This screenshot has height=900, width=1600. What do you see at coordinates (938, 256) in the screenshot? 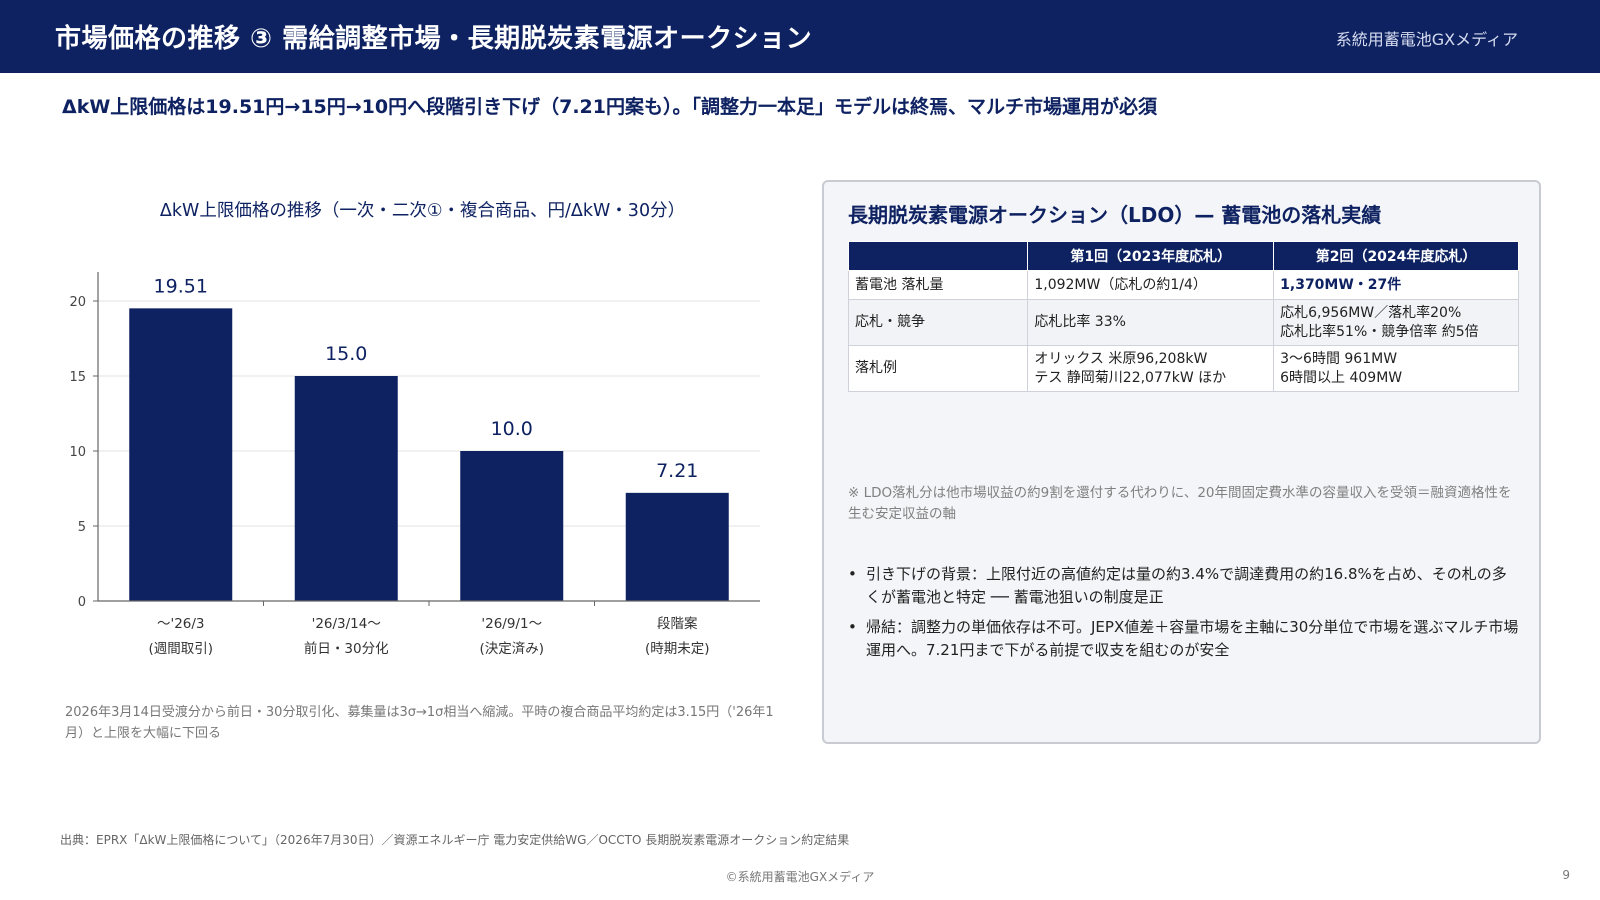
I see `table-header-blank` at bounding box center [938, 256].